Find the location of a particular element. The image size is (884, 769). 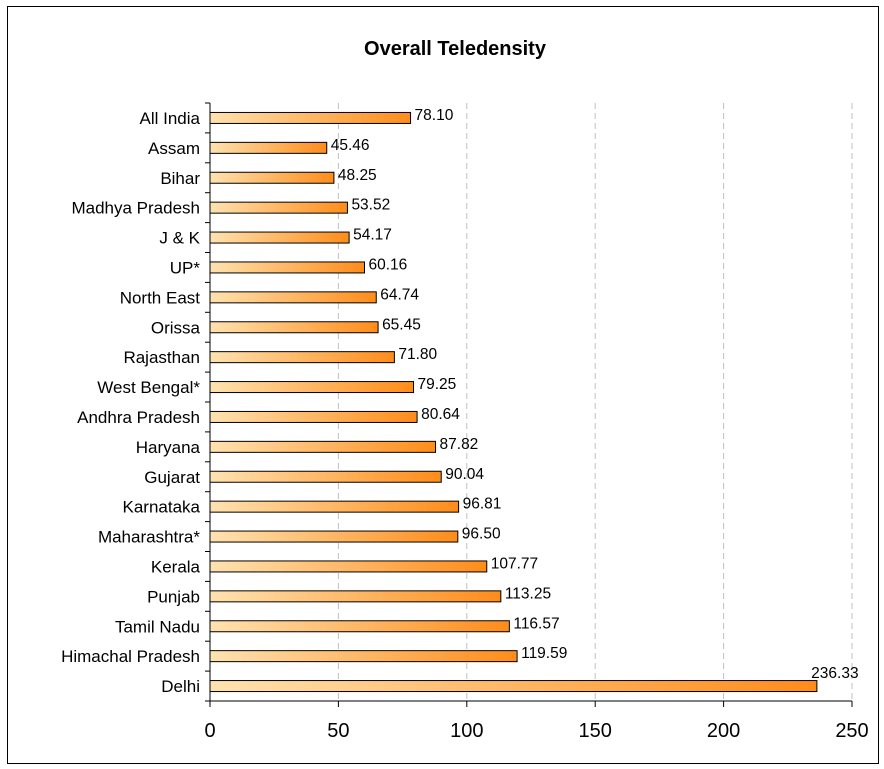

category-label: West Bengal* is located at coordinates (148, 387).